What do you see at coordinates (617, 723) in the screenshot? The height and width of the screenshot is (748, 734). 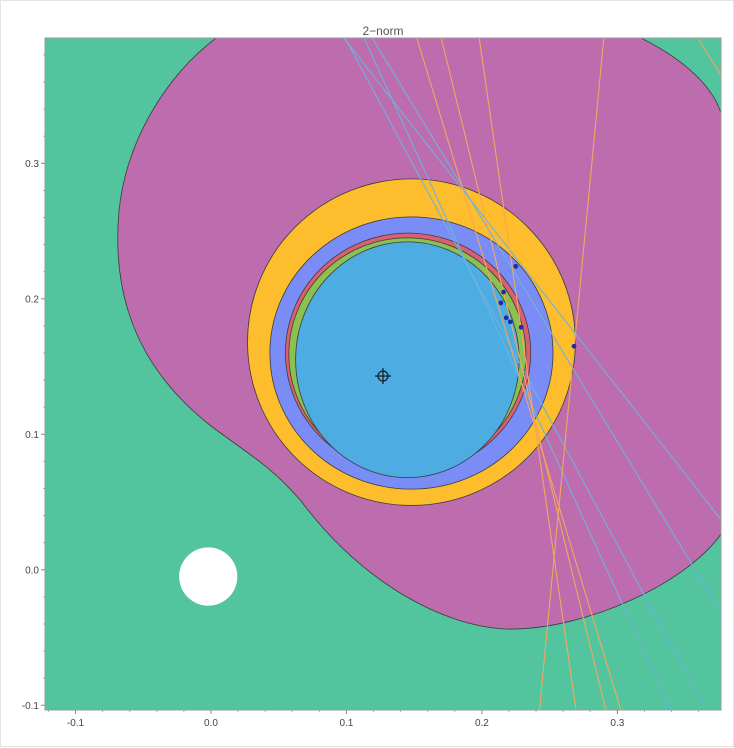 I see `x-tick-label: 0.3` at bounding box center [617, 723].